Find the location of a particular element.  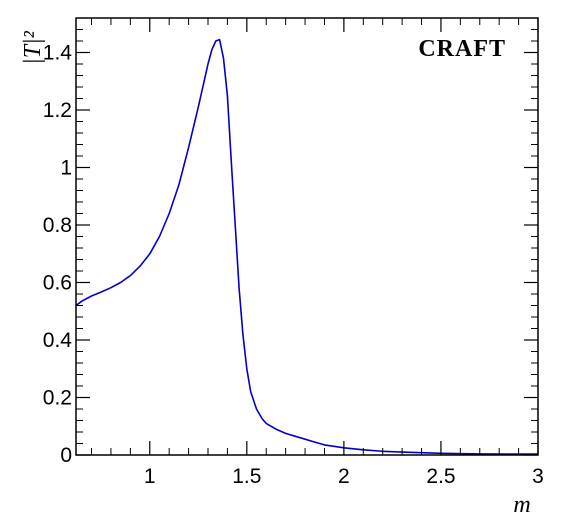

x-tick-label: 1.5 is located at coordinates (246, 476).